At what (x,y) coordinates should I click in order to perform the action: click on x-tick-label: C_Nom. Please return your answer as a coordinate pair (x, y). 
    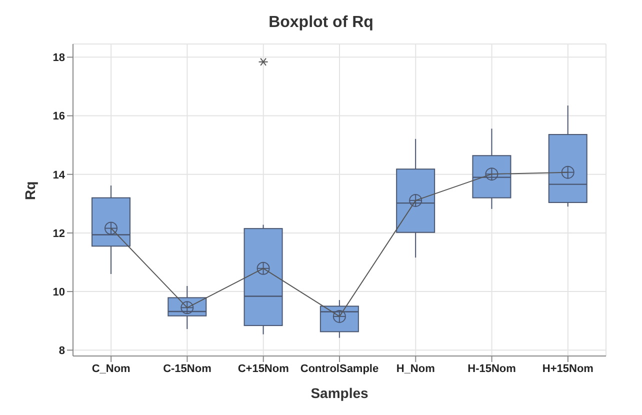
    Looking at the image, I should click on (111, 368).